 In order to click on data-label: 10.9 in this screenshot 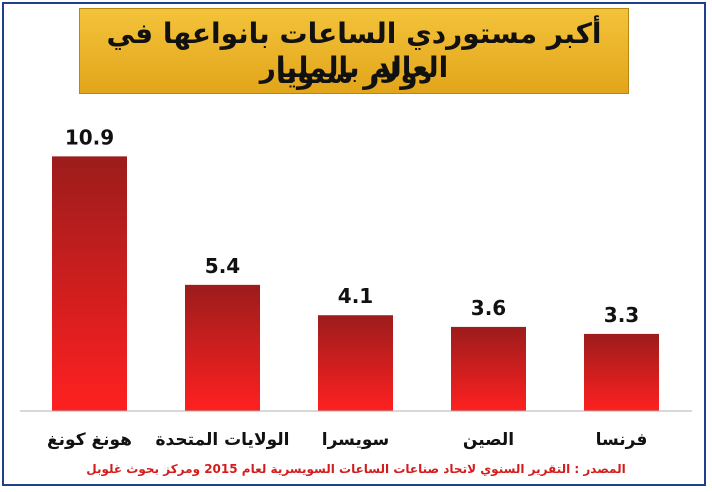, I will do `click(89, 137)`.